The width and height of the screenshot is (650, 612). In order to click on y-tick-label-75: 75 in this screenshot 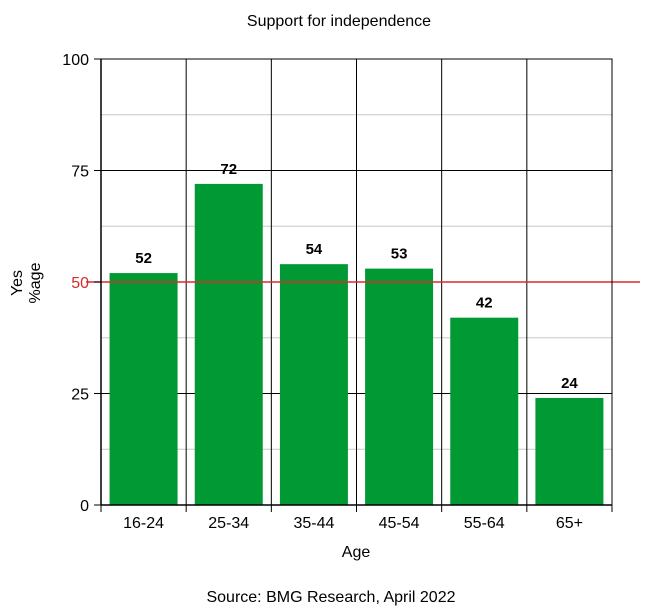, I will do `click(80, 172)`.